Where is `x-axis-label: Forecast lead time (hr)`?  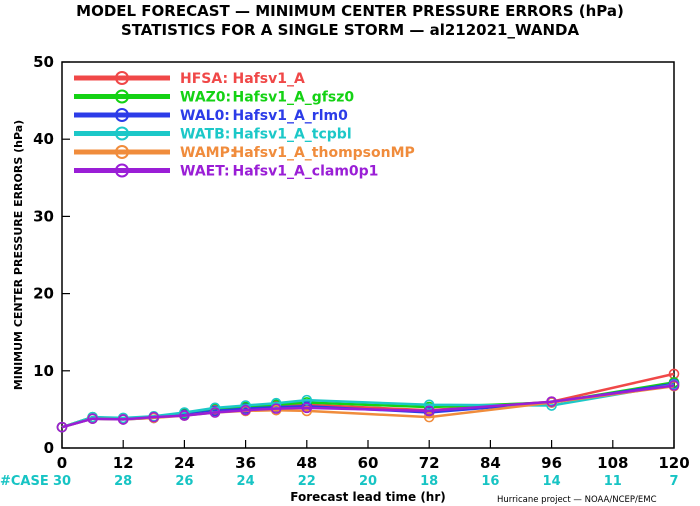 x-axis-label: Forecast lead time (hr) is located at coordinates (368, 497).